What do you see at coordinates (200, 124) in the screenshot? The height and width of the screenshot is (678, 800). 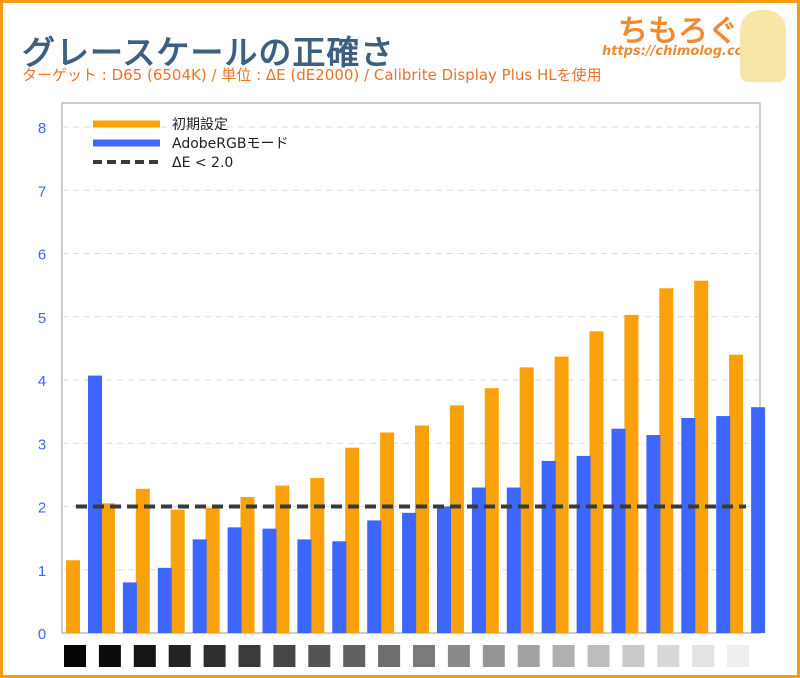 I see `legend-label: 初期設定` at bounding box center [200, 124].